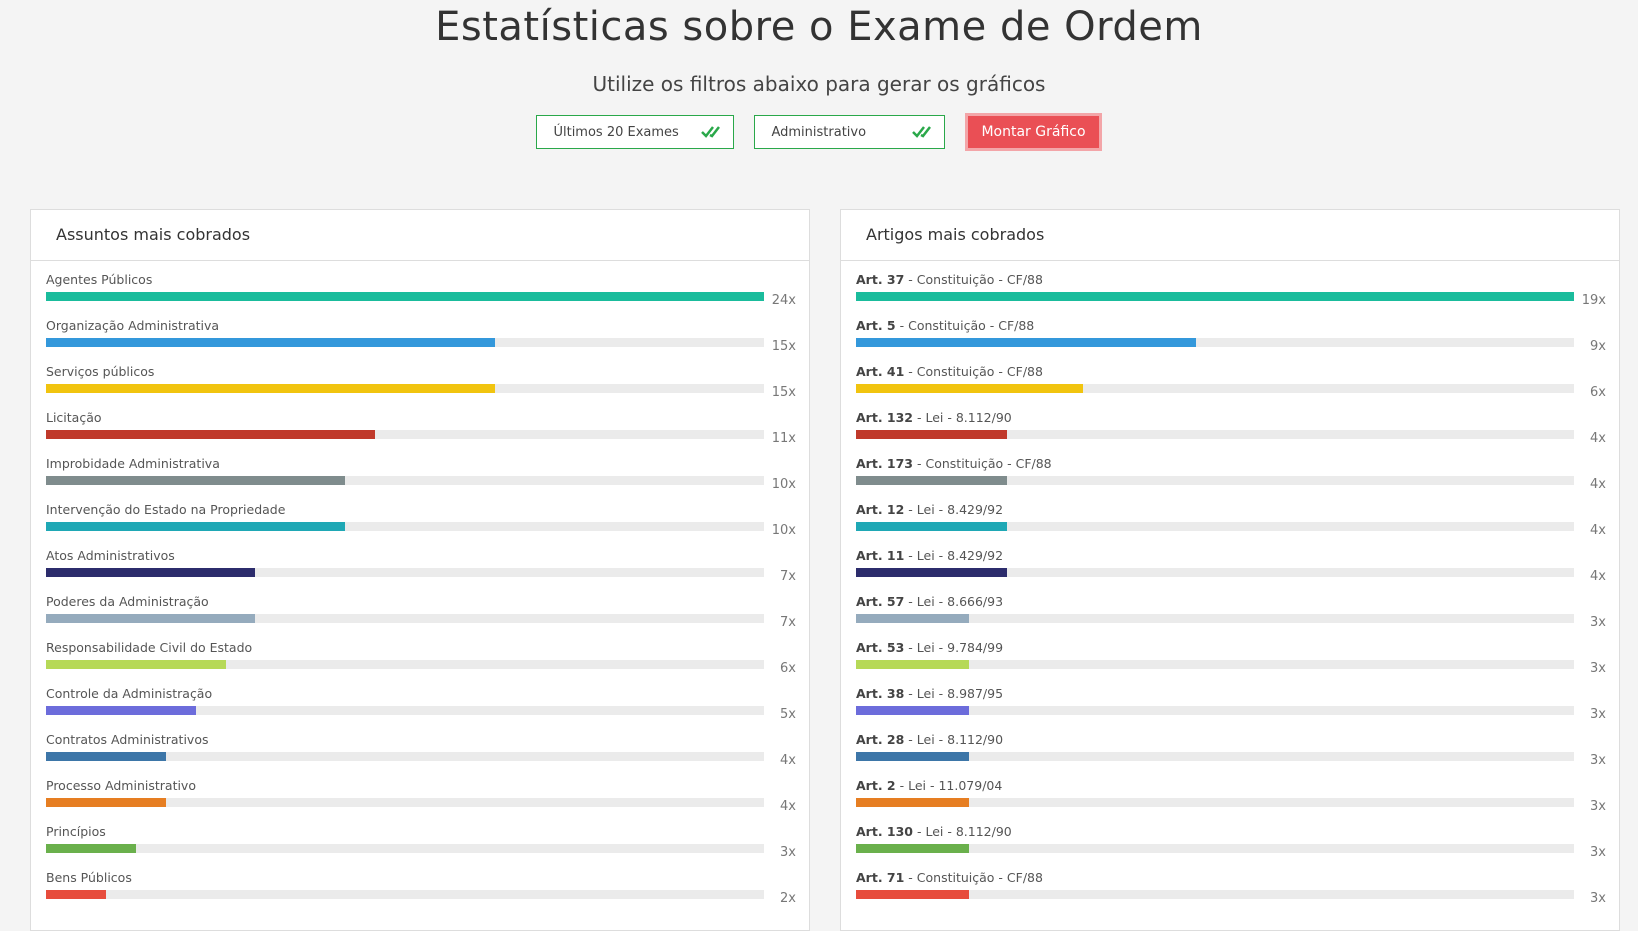 Image resolution: width=1638 pixels, height=931 pixels. I want to click on bar-row: Art. 37 - Constituição - CF/88 19x, so click(1231, 295).